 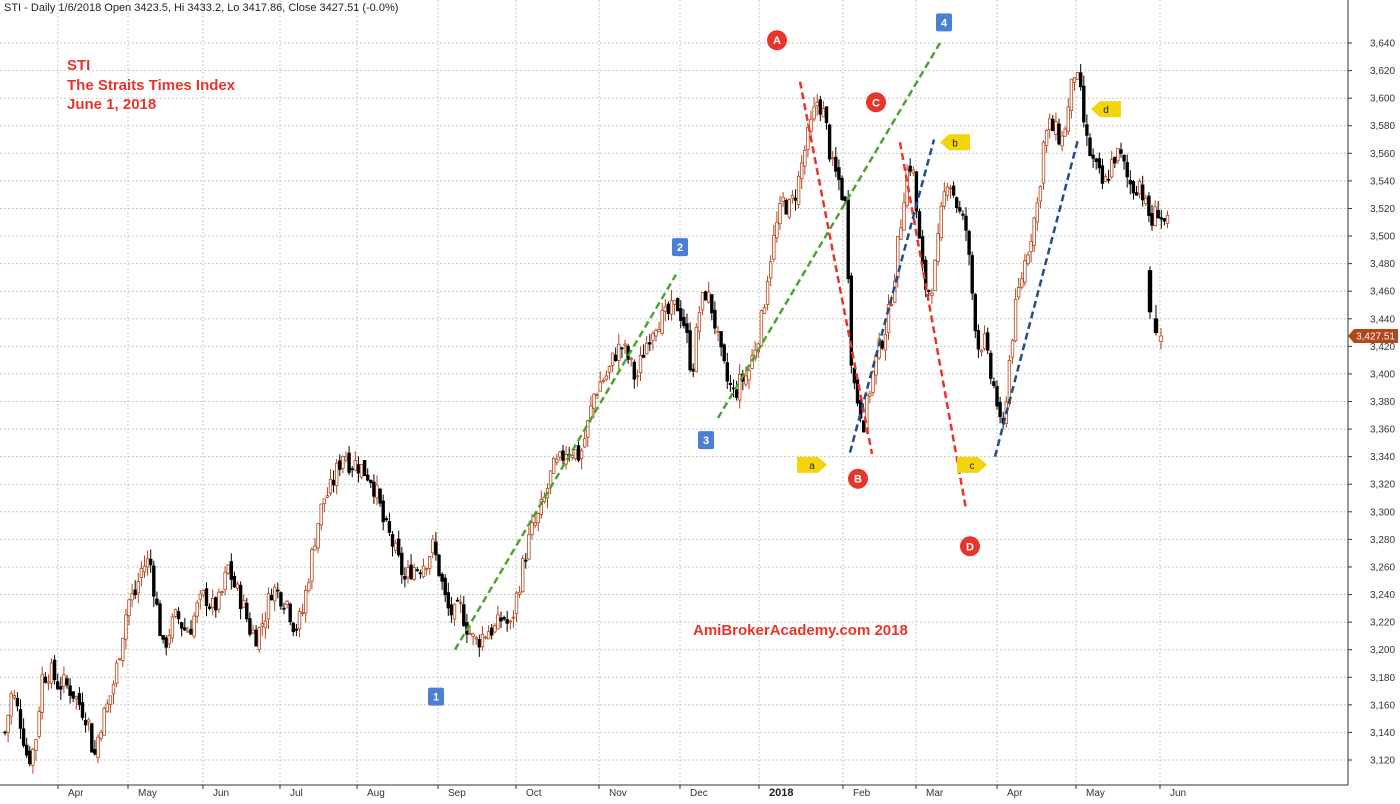 I want to click on y-tick-label: 3,500, so click(x=1382, y=237).